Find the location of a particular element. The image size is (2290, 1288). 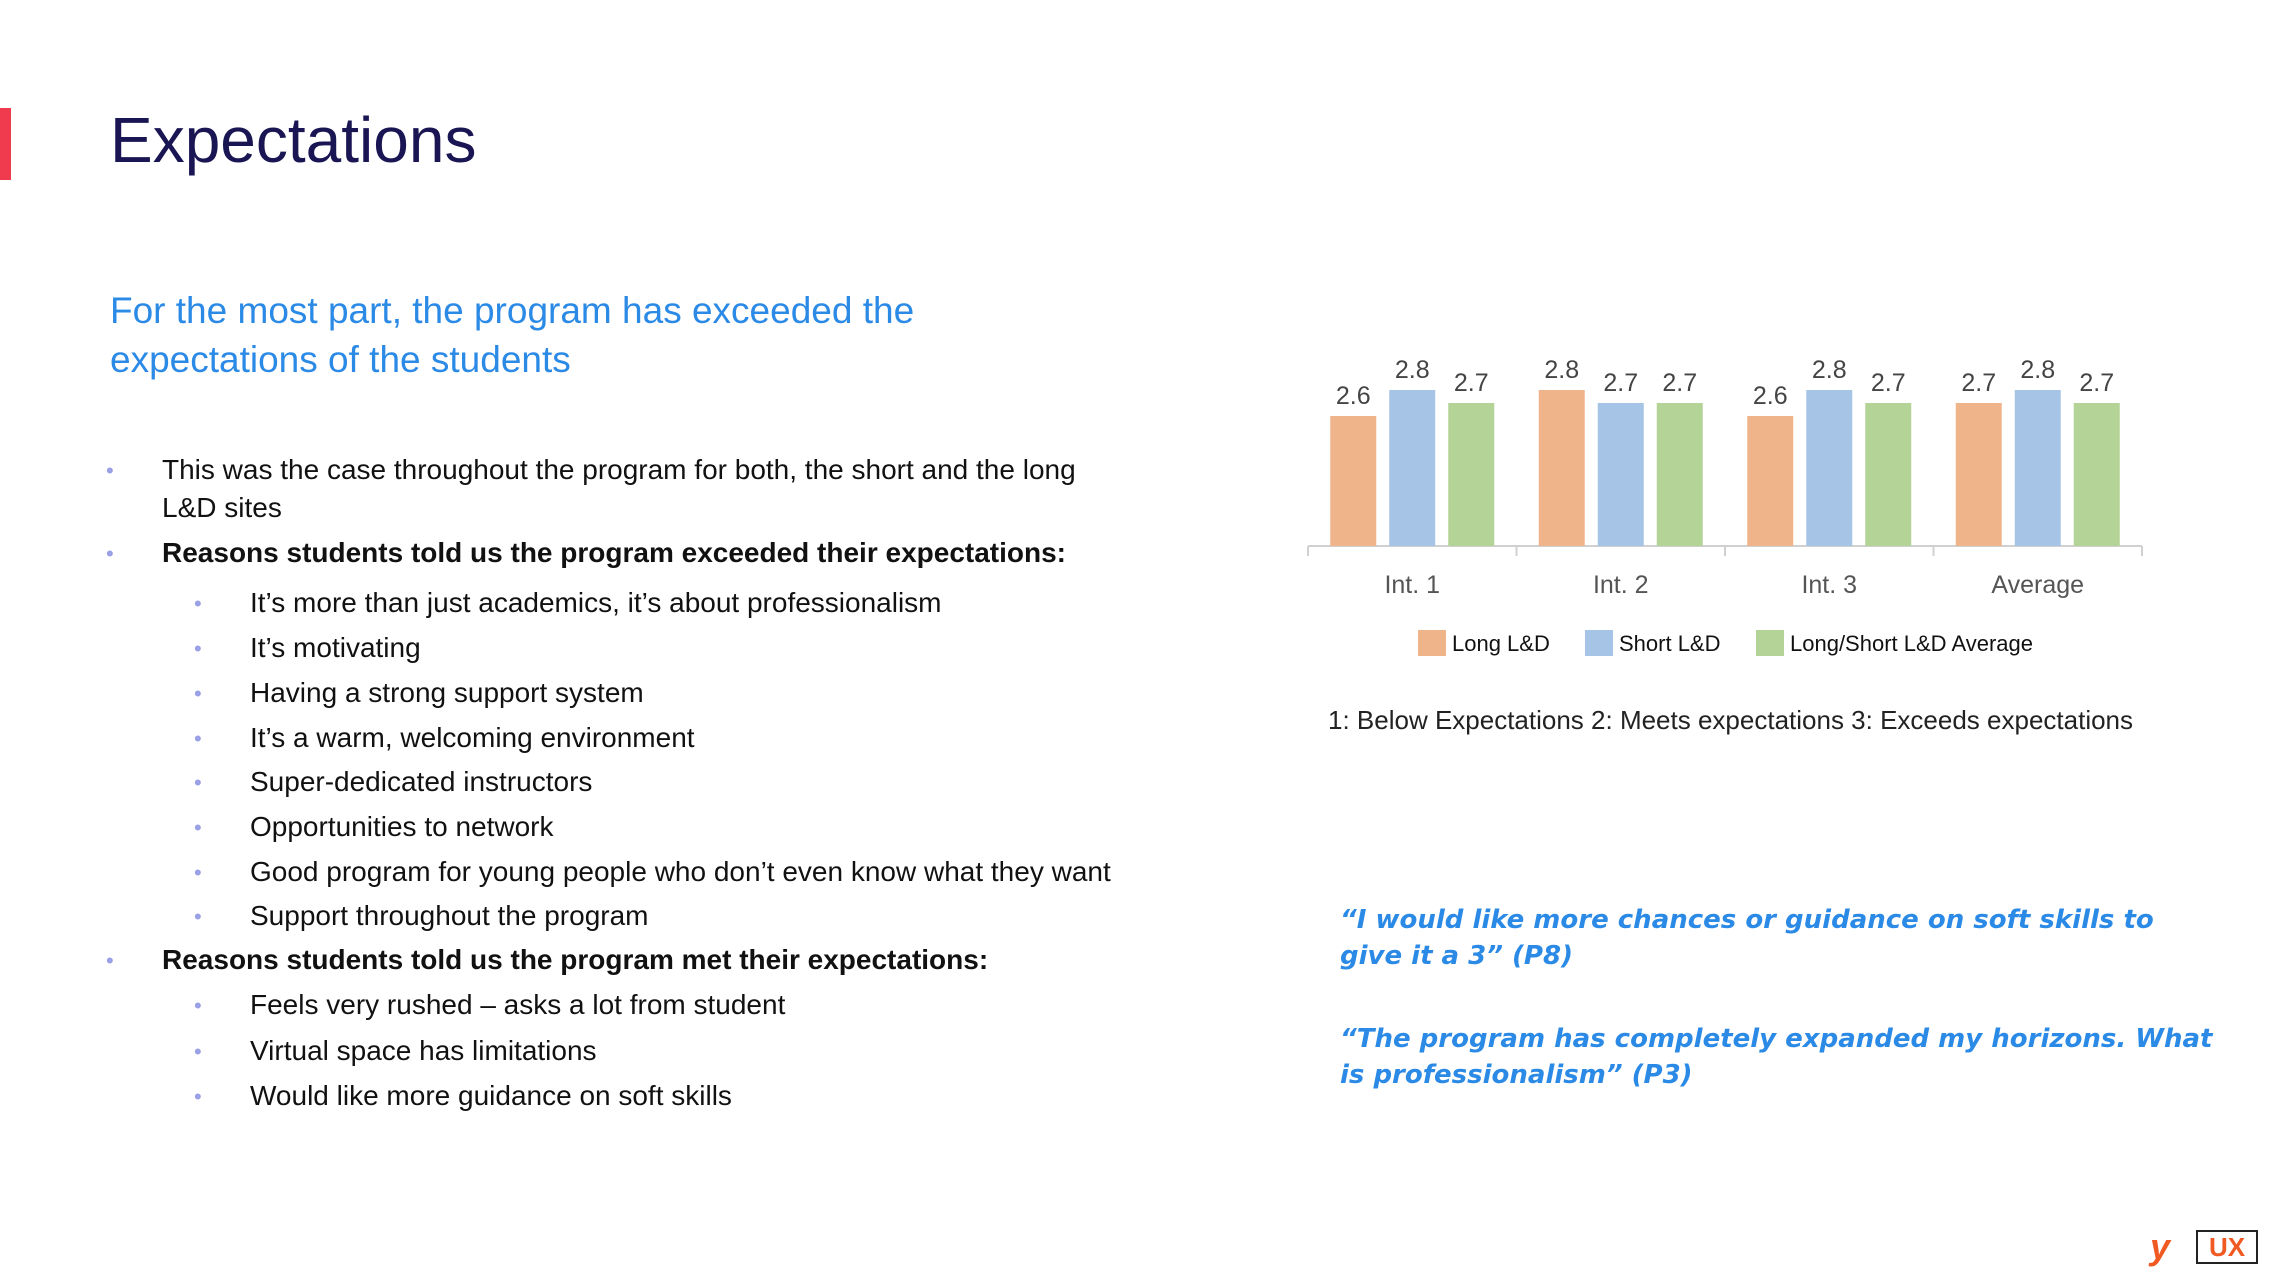

list-item: It’s motivating is located at coordinates (335, 647).